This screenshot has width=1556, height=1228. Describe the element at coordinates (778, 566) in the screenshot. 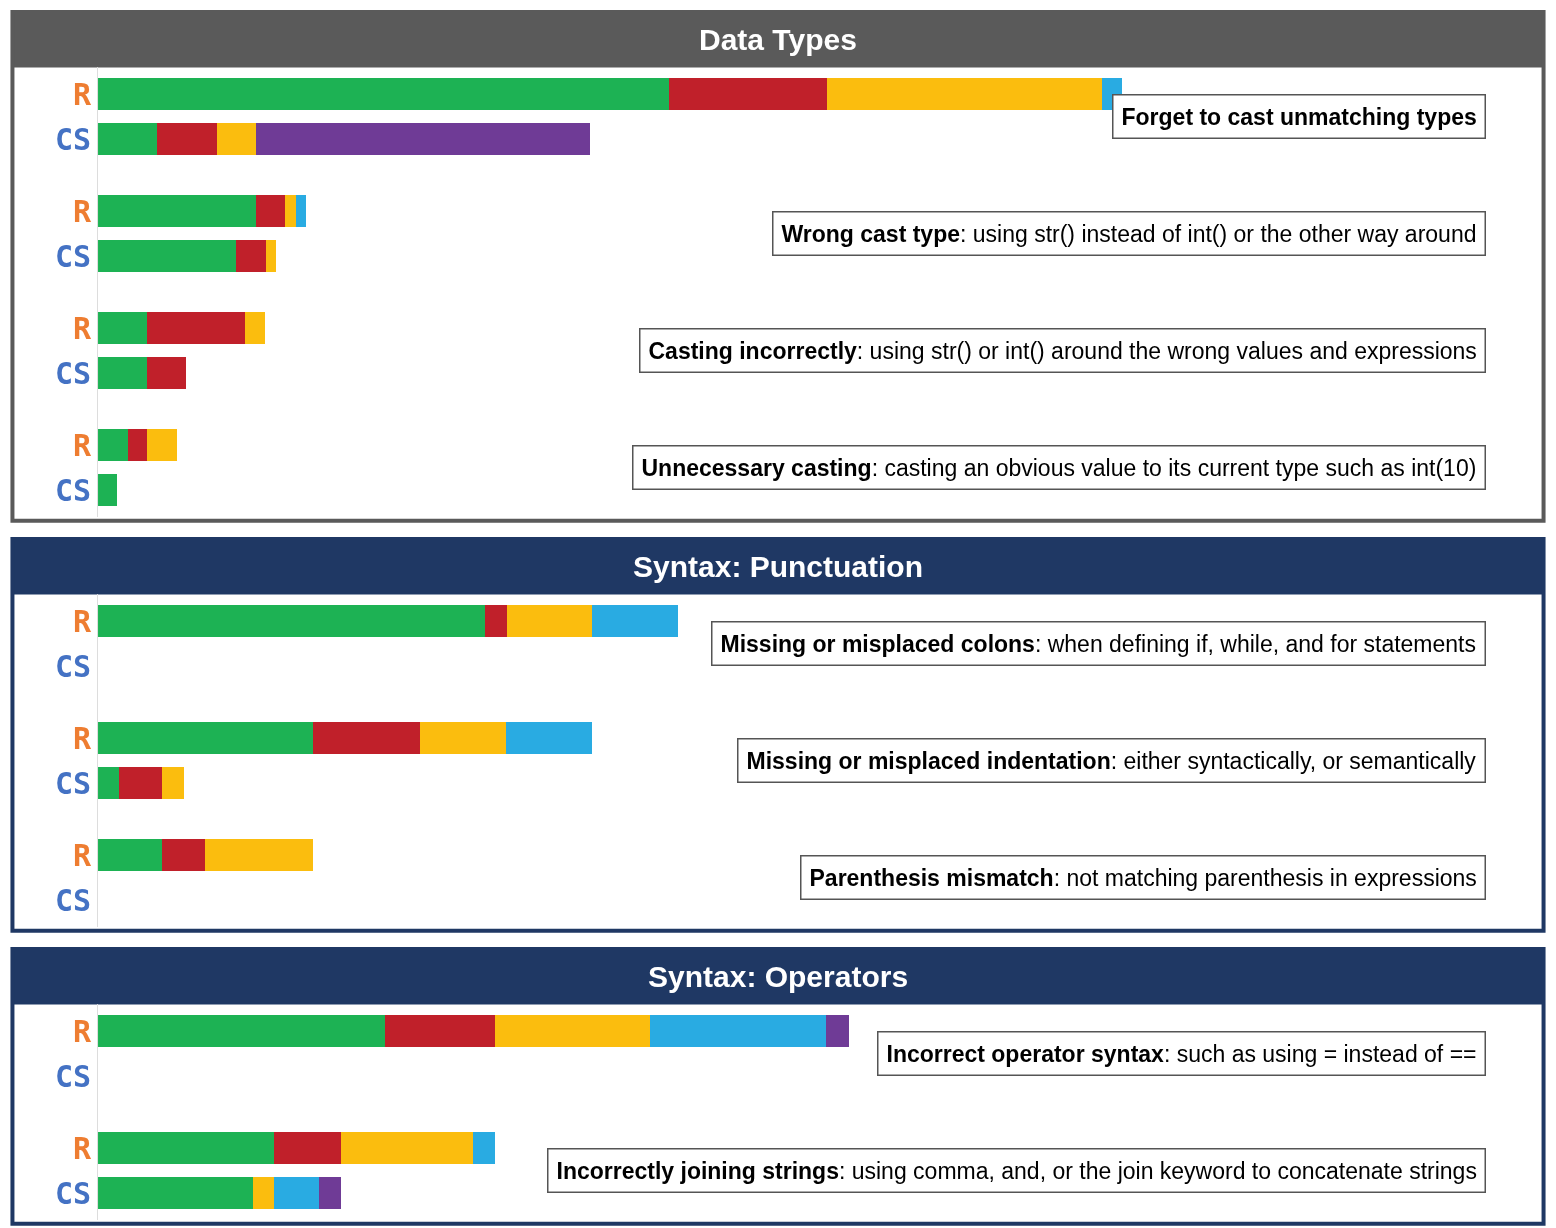

I see `text: Syntax: Punctuation` at that location.